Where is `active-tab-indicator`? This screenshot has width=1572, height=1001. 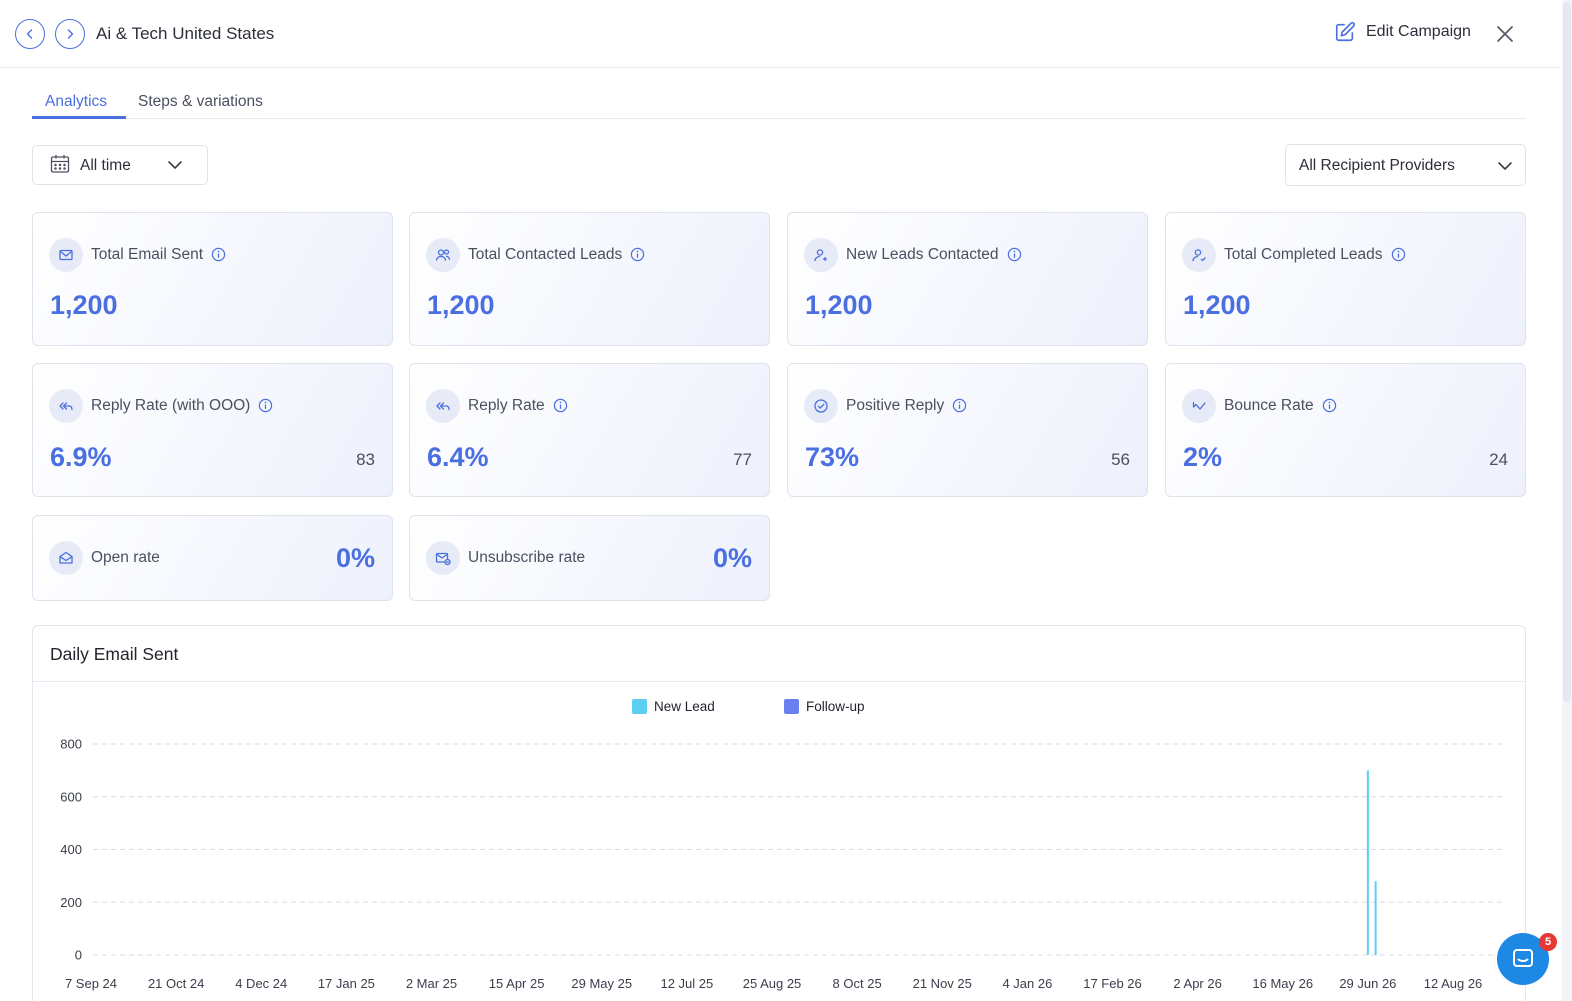 active-tab-indicator is located at coordinates (79, 117).